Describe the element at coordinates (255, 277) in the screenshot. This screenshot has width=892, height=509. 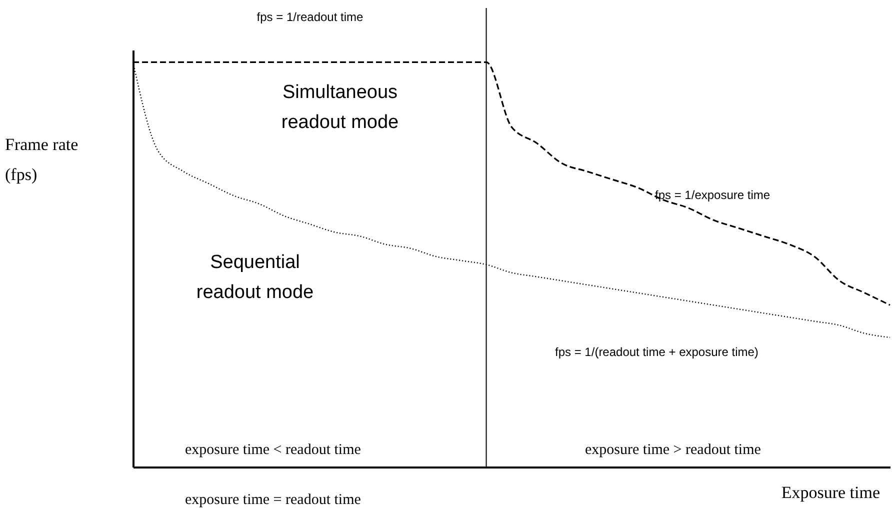
I see `series-label: Sequential readout mode` at that location.